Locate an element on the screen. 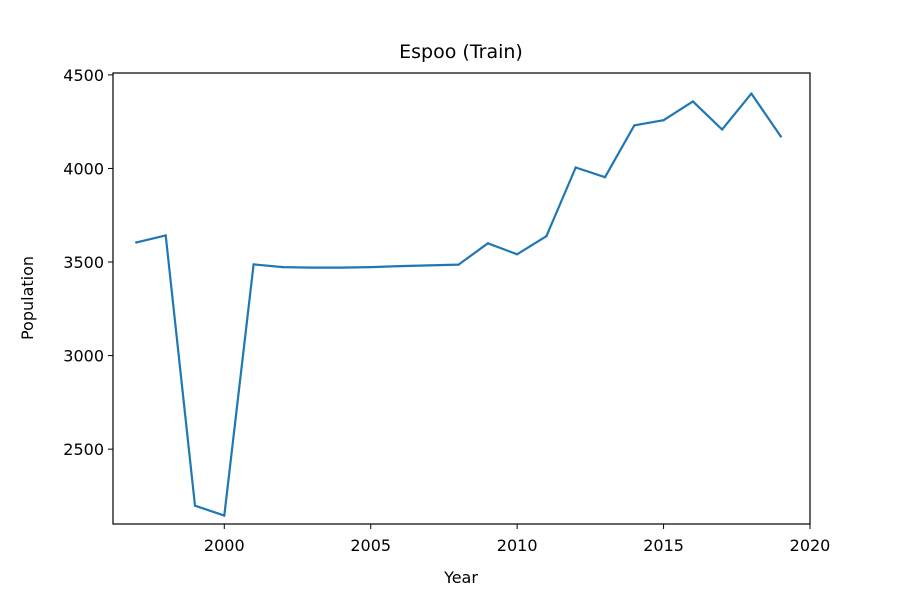  y-tick-label-2500: 2500 is located at coordinates (83, 449).